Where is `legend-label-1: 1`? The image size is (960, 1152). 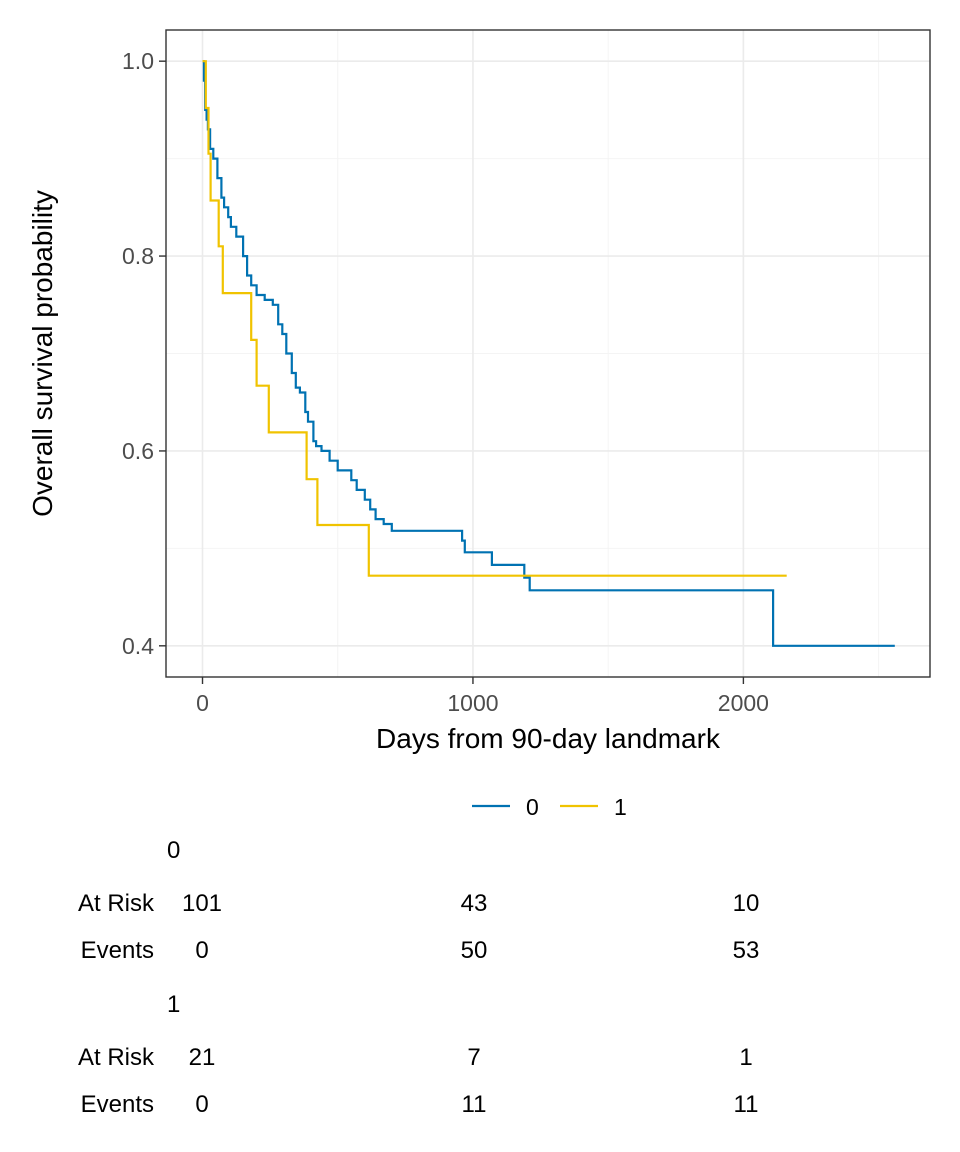
legend-label-1: 1 is located at coordinates (620, 807).